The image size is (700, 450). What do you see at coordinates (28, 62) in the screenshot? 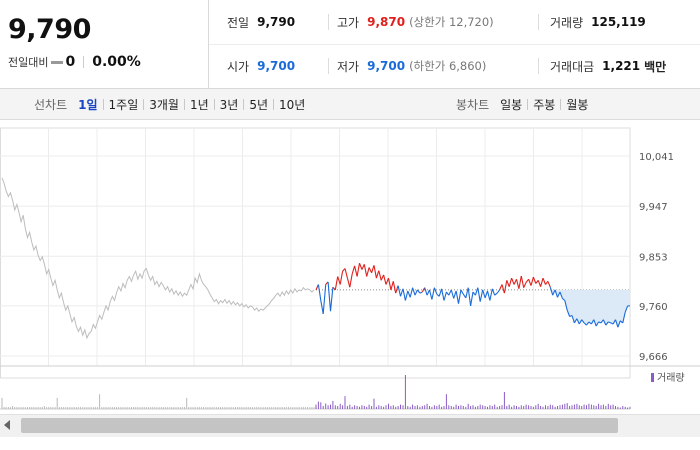
I see `change-label: 전일대비` at bounding box center [28, 62].